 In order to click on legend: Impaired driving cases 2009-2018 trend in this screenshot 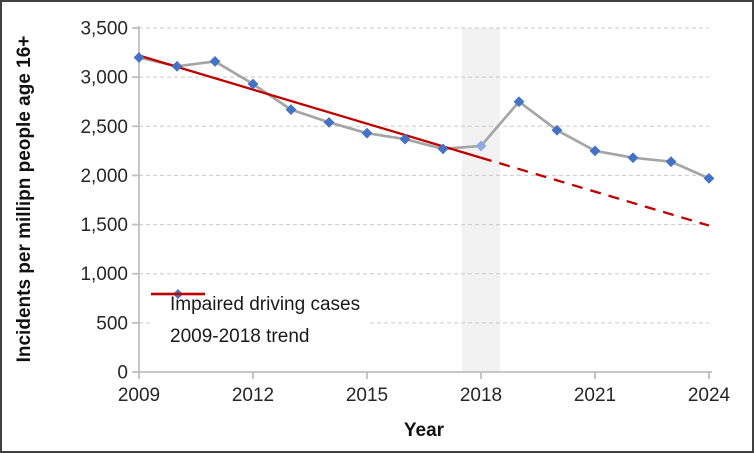, I will do `click(261, 322)`.